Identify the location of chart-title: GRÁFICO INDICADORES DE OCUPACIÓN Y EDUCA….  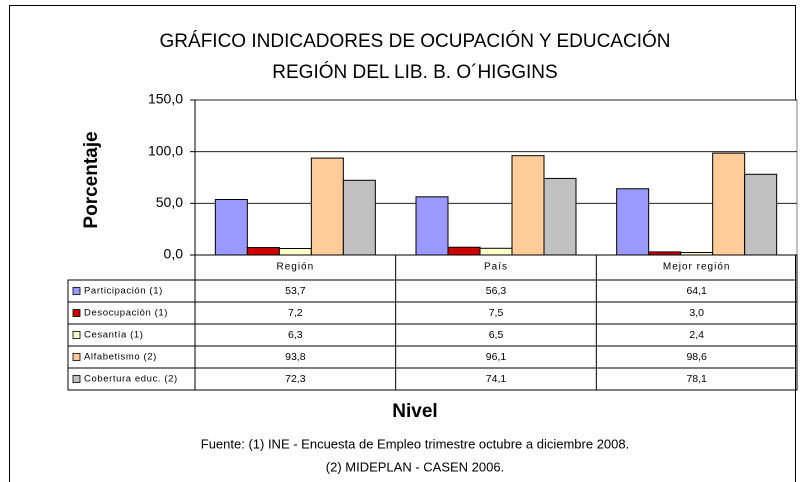
(415, 41).